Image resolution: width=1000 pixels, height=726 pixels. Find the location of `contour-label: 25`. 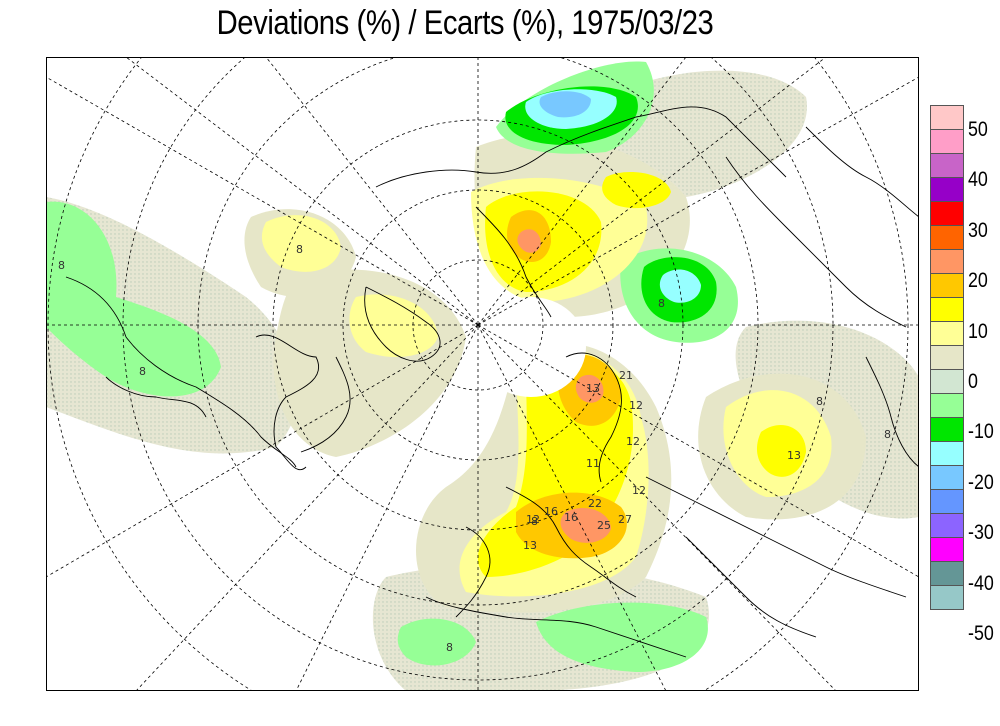

contour-label: 25 is located at coordinates (604, 525).